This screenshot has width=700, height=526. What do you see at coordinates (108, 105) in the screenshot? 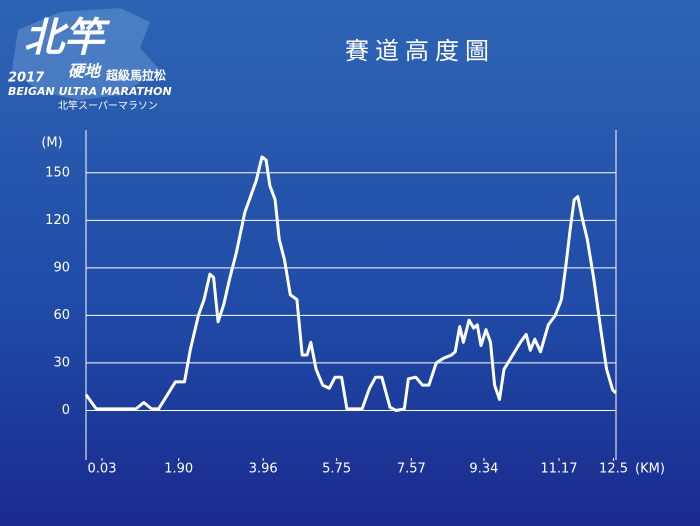
I see `logo-japanese: 北竿スーパーマラソン` at bounding box center [108, 105].